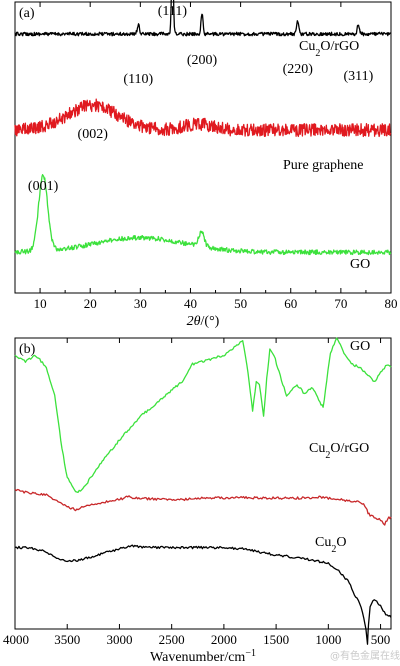 This screenshot has height=666, width=400. What do you see at coordinates (328, 639) in the screenshot?
I see `x-tick-label: 1000` at bounding box center [328, 639].